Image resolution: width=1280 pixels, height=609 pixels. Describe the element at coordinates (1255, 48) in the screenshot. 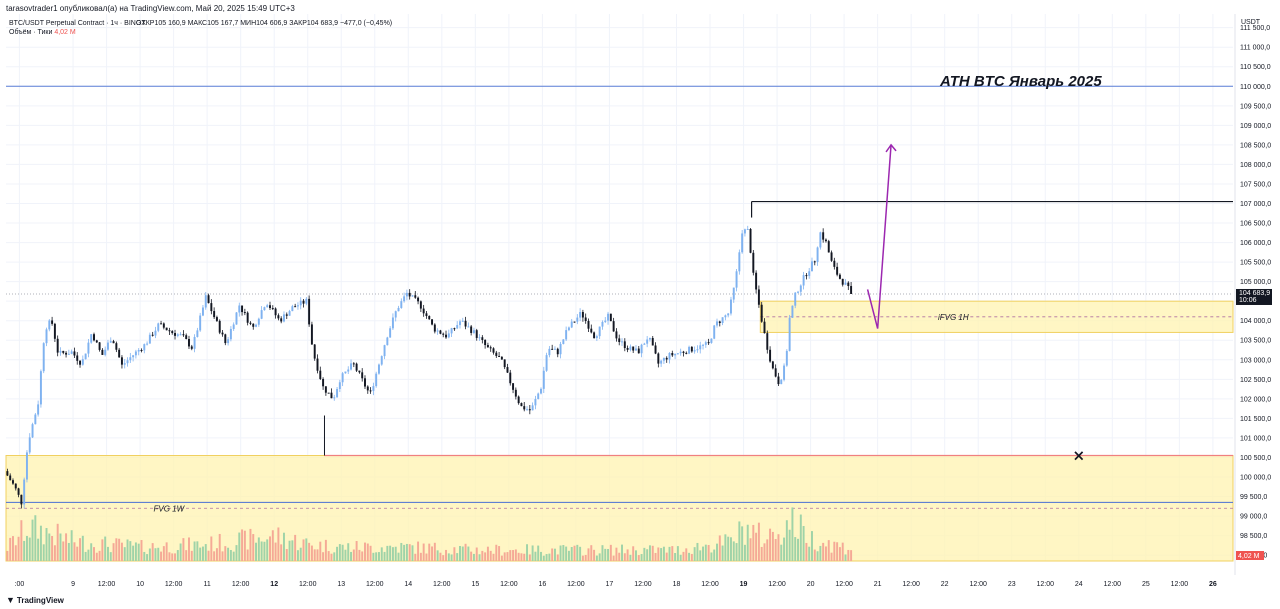

I see `price-tick-label: 111 000,0` at that location.